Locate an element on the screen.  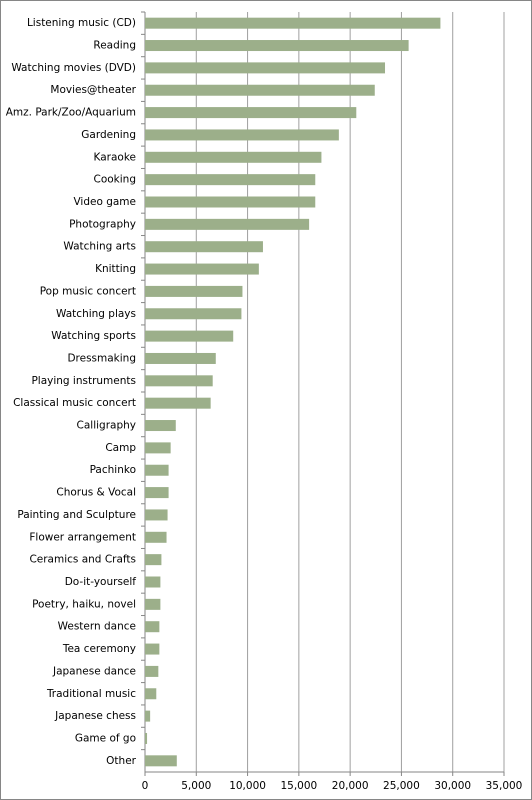
y-tick-label: Camp is located at coordinates (120, 448).